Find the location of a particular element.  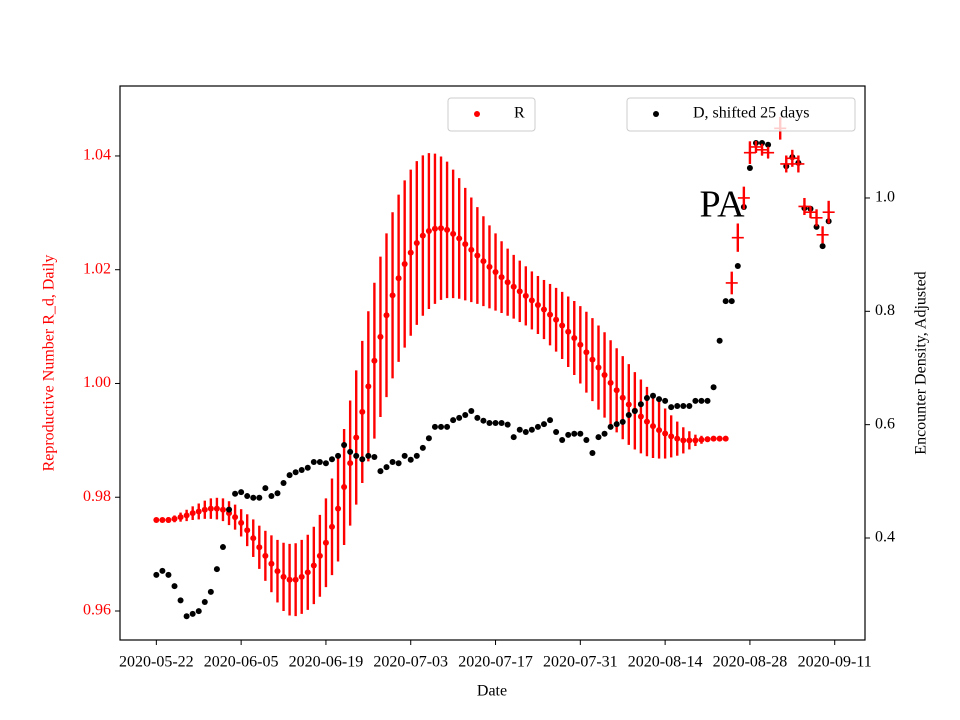

x-tick-label: 2020-07-31 is located at coordinates (580, 662).